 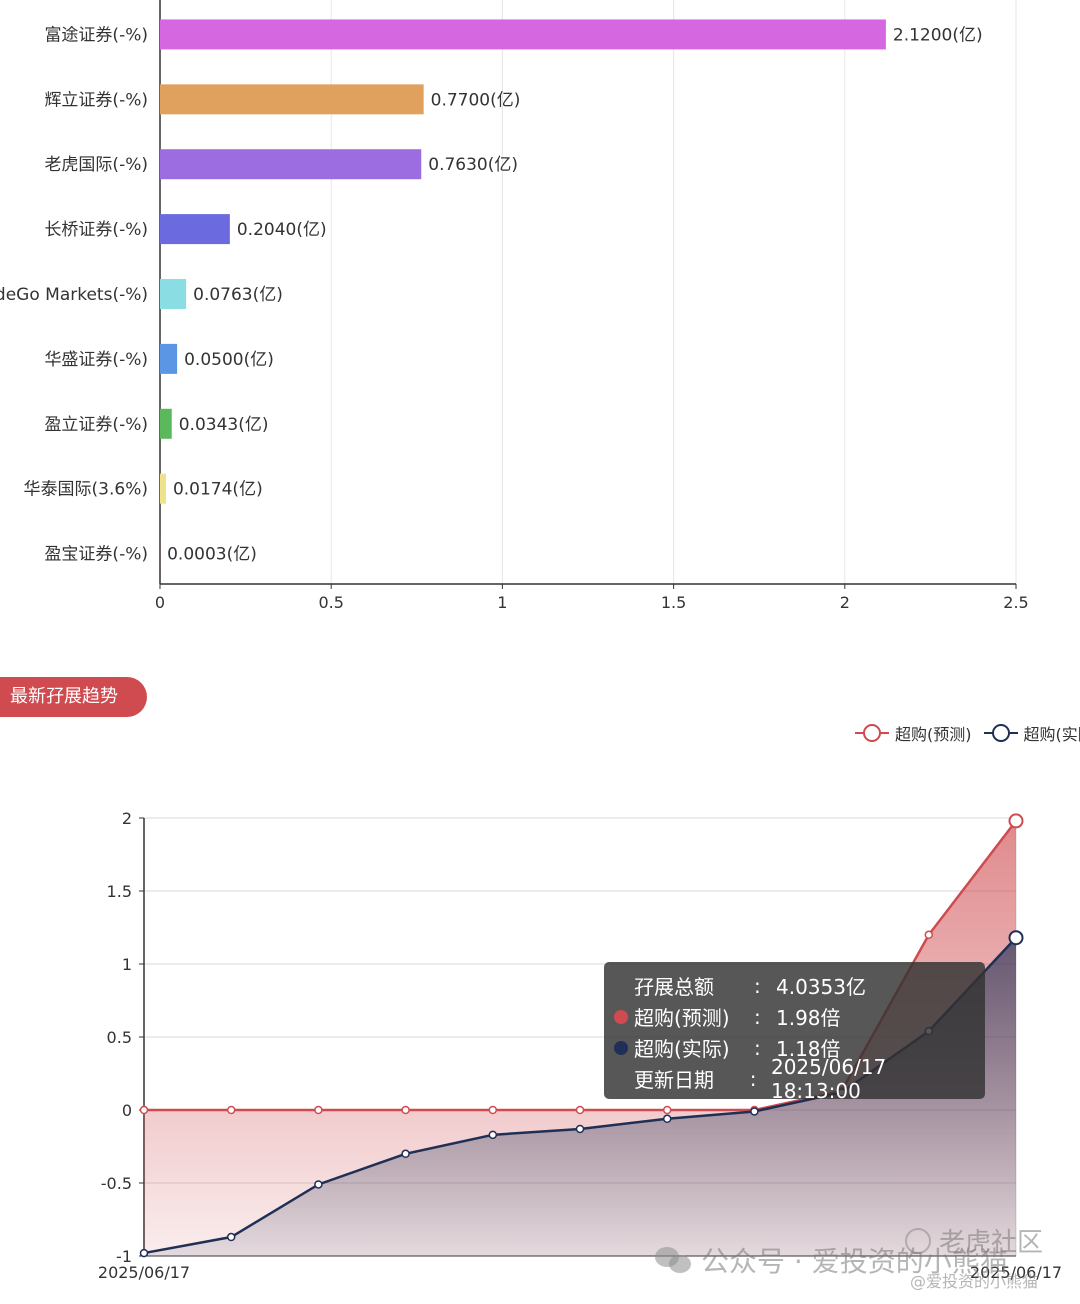 What do you see at coordinates (86, 490) in the screenshot?
I see `bar-category-label: 华泰国际(3.6%)` at bounding box center [86, 490].